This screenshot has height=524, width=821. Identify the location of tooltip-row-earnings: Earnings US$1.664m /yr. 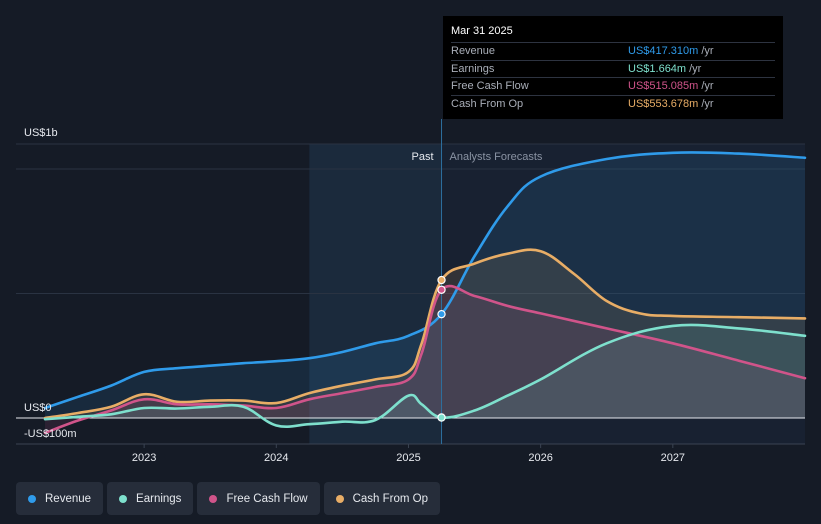
(613, 68).